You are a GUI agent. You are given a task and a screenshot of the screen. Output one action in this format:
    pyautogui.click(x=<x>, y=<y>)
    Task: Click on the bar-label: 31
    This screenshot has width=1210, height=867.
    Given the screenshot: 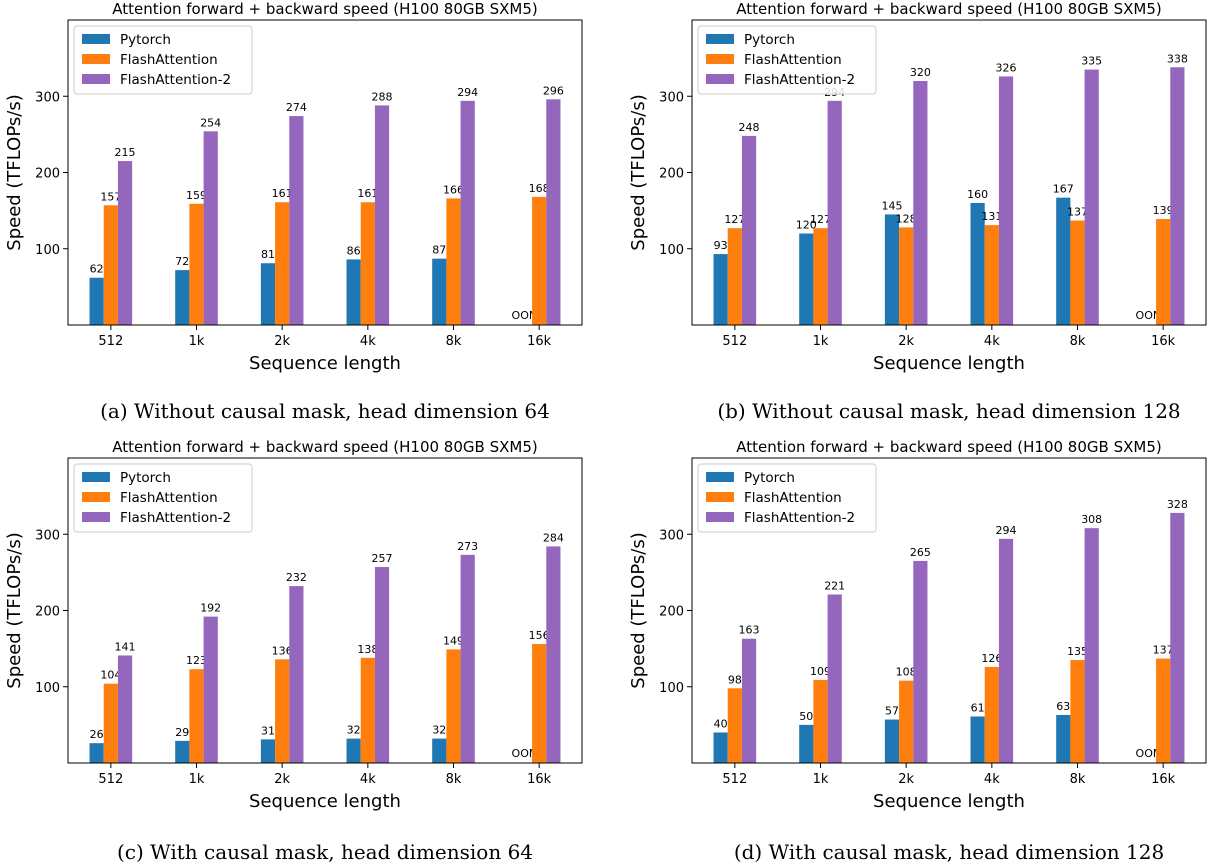 What is the action you would take?
    pyautogui.click(x=268, y=730)
    